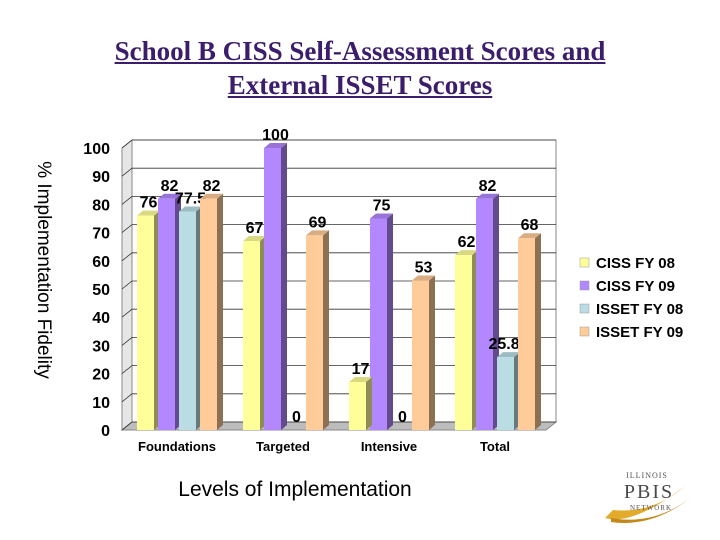  I want to click on logo-swoosh-dark, so click(652, 509).